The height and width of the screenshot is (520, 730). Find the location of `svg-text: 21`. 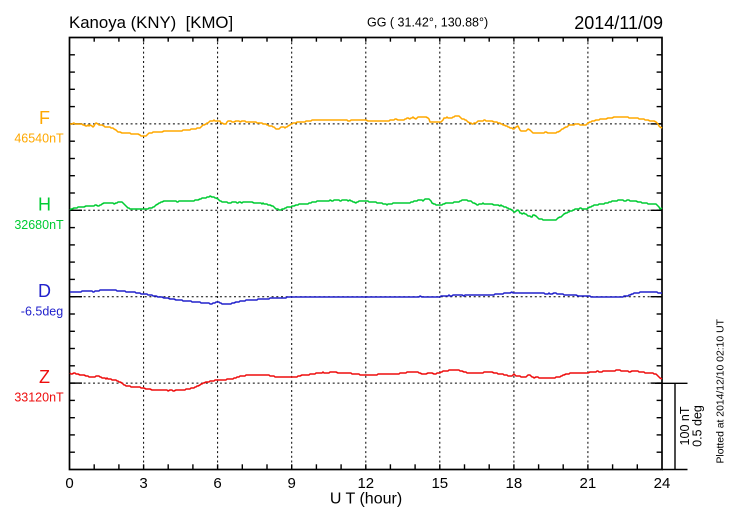

svg-text: 21 is located at coordinates (588, 483).